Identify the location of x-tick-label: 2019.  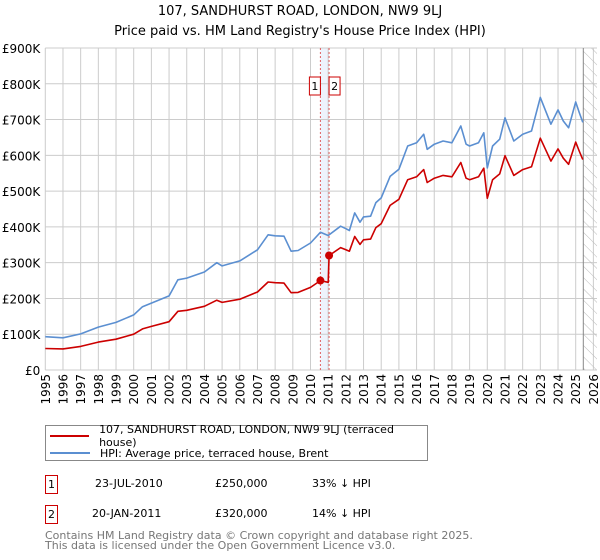
(470, 389).